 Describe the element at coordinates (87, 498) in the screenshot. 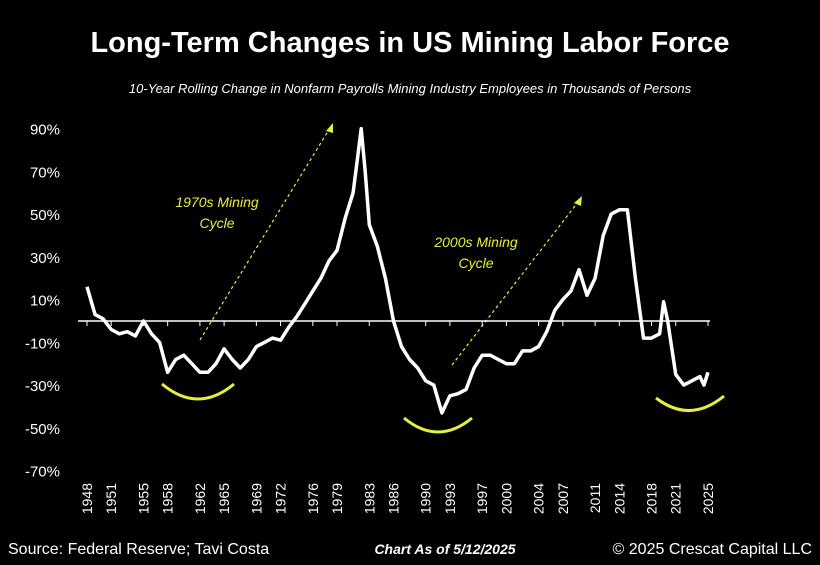

I see `x-tick-label: 1948` at that location.